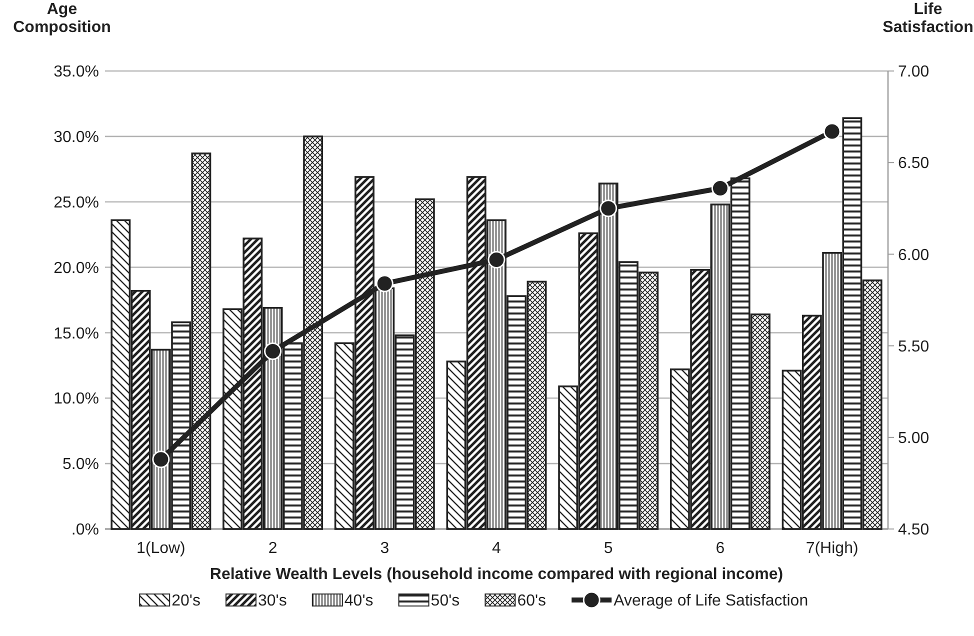  What do you see at coordinates (76, 137) in the screenshot?
I see `y-tick-label: 30.0%` at bounding box center [76, 137].